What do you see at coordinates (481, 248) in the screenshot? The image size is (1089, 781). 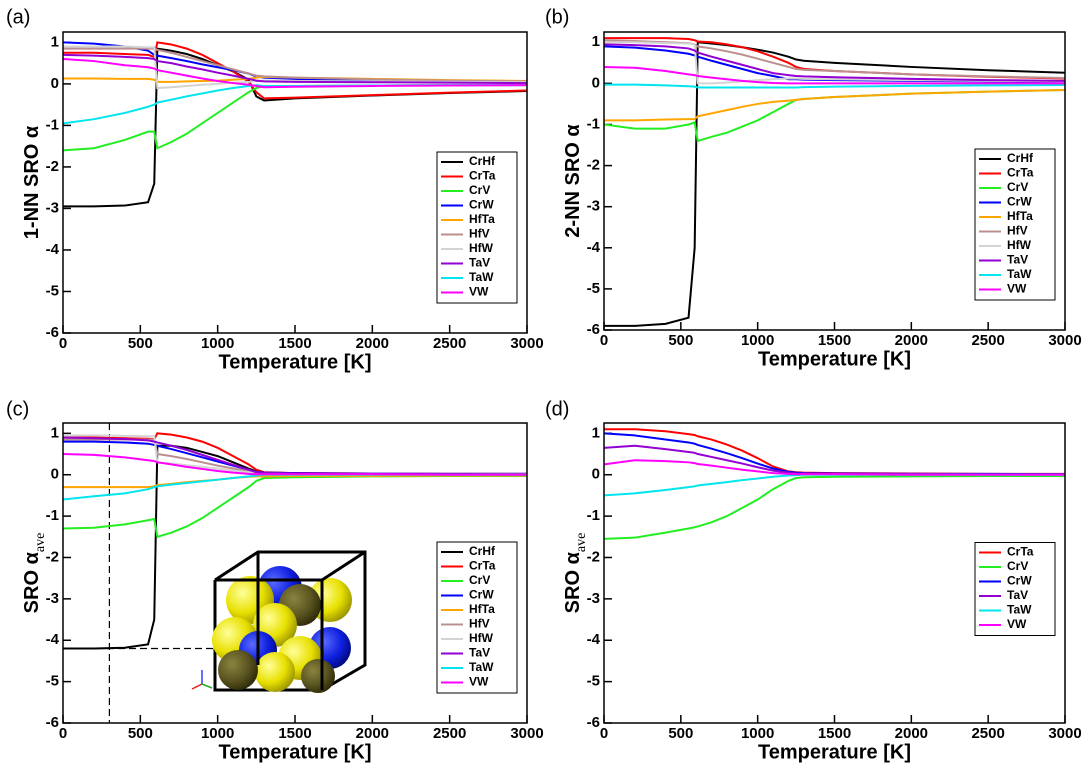 I see `legend-label: HfW` at bounding box center [481, 248].